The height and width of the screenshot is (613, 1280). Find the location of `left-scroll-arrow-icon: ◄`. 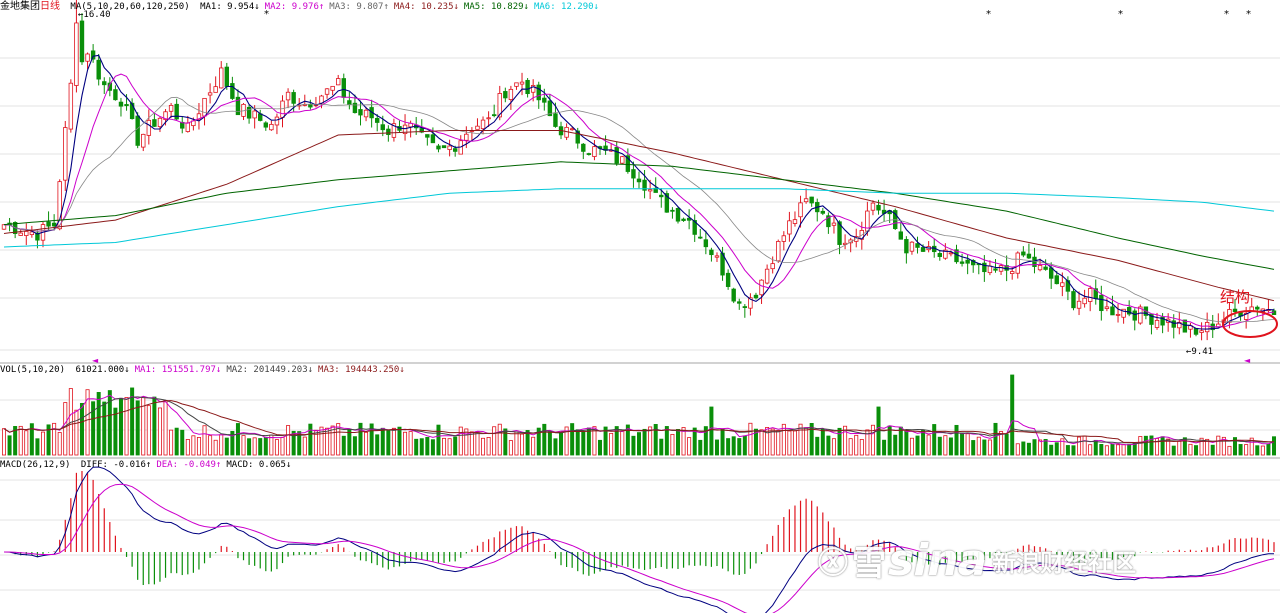

left-scroll-arrow-icon: ◄ is located at coordinates (95, 360).